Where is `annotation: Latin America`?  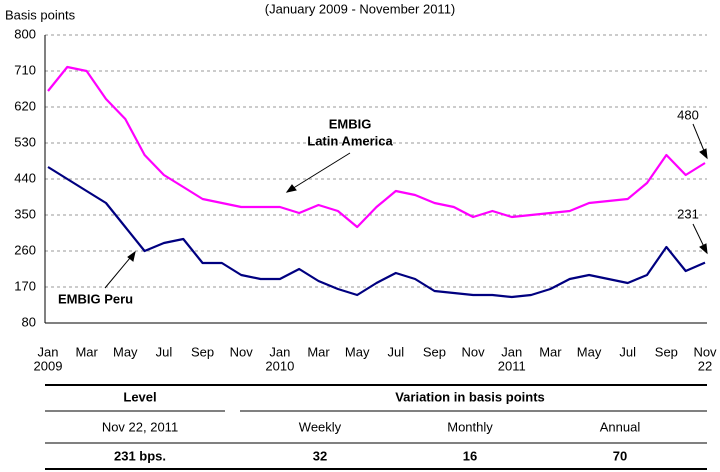 annotation: Latin America is located at coordinates (350, 140).